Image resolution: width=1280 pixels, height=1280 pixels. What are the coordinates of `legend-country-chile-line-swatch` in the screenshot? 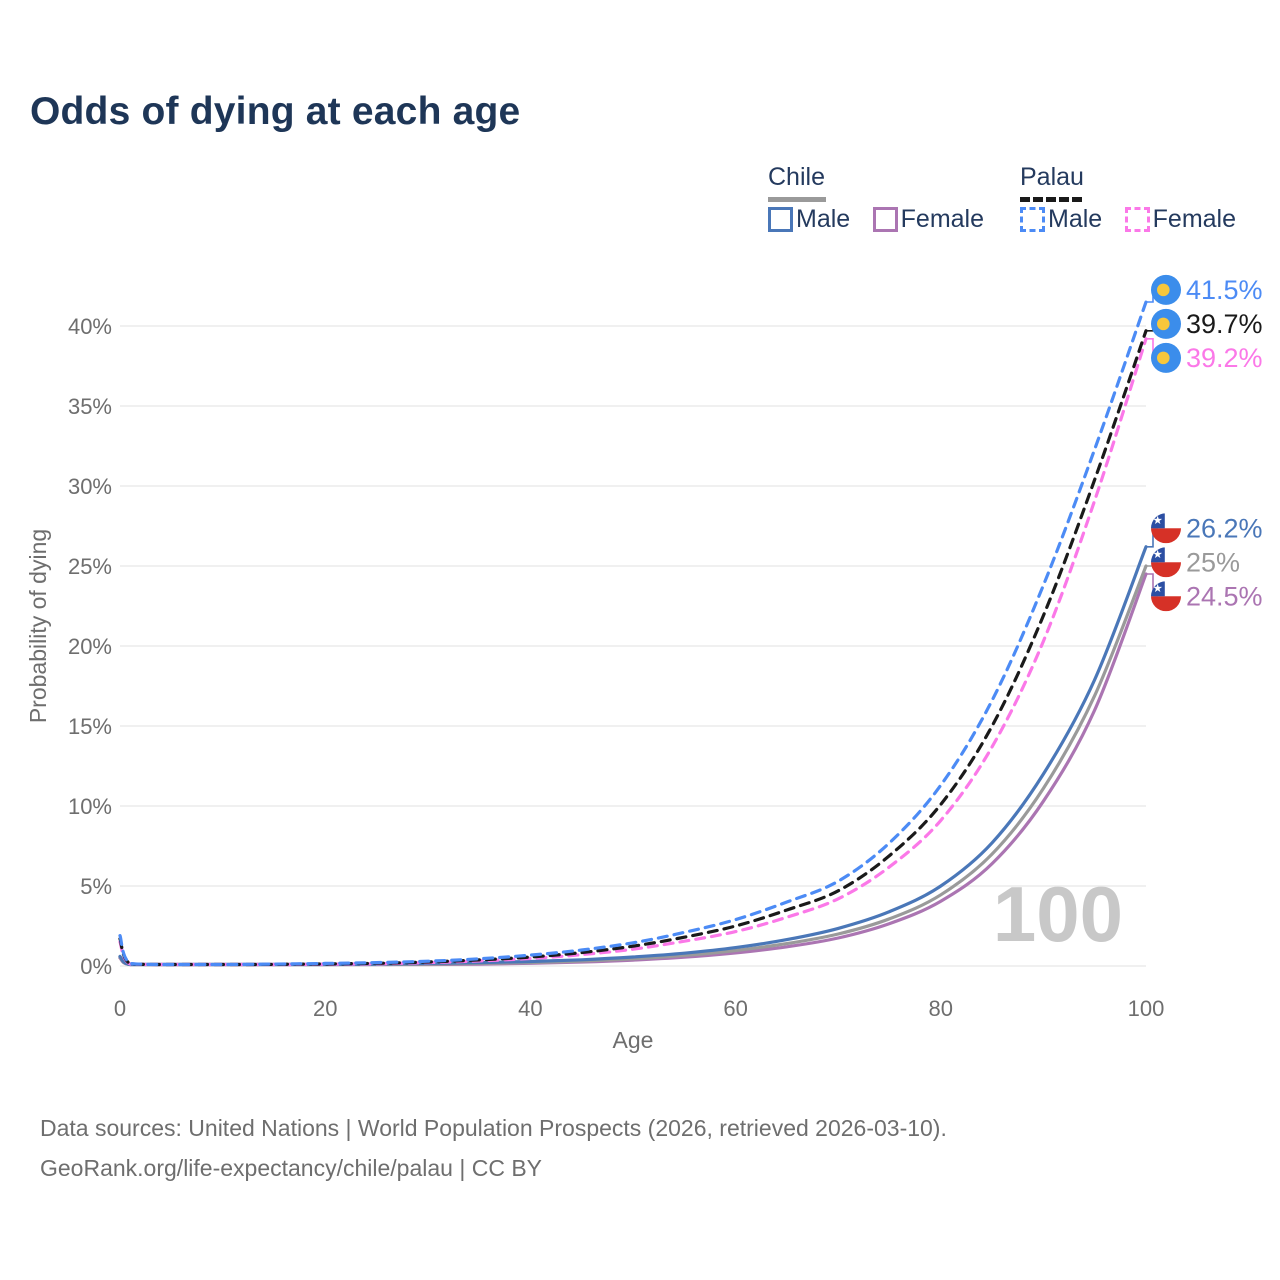 It's located at (797, 199).